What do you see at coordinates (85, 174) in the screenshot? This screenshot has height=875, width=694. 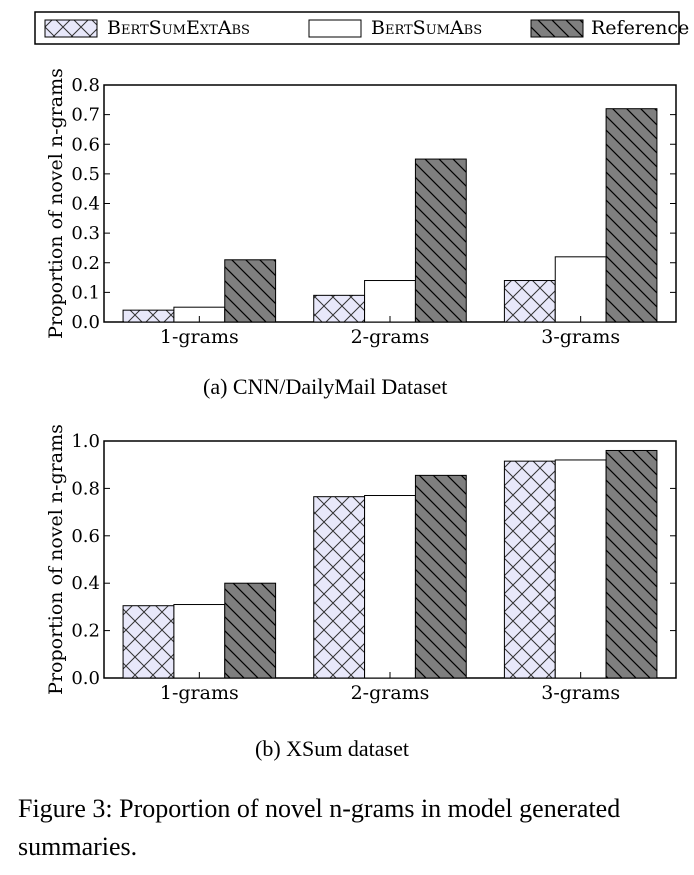 I see `y-tick-label: 0.5` at bounding box center [85, 174].